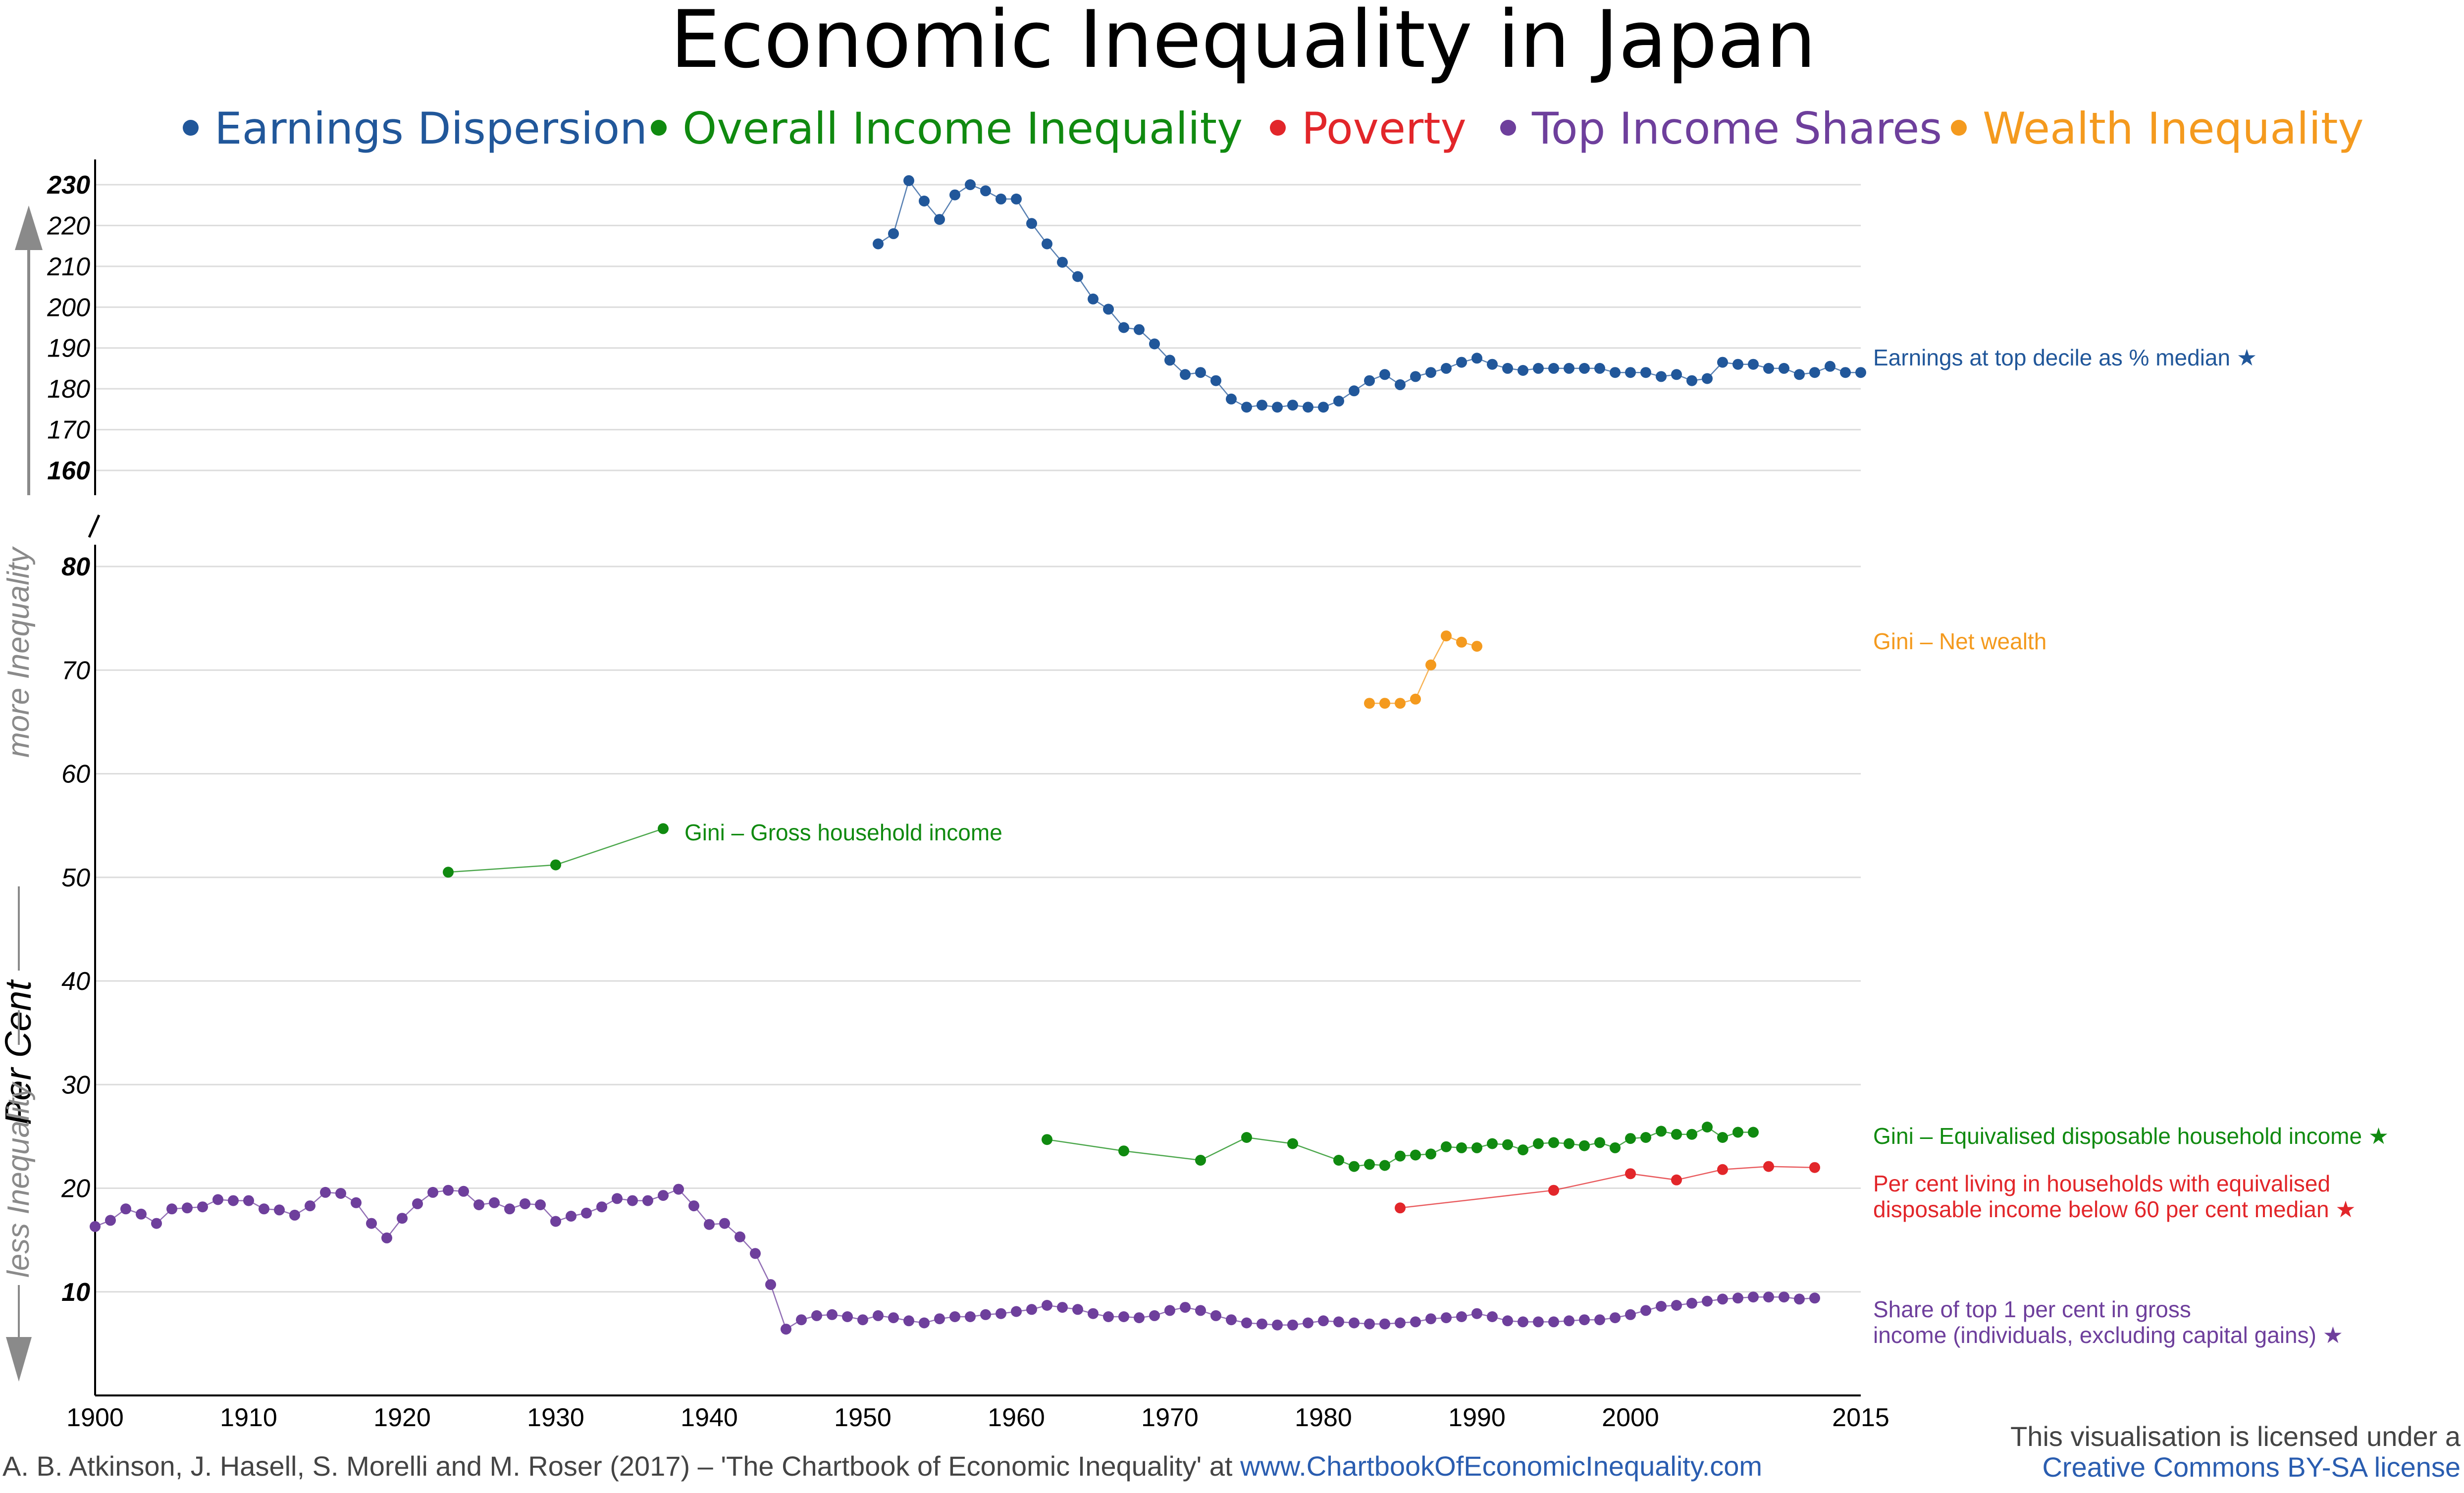  Describe the element at coordinates (862, 1417) in the screenshot. I see `x-tick-label: 1950` at that location.